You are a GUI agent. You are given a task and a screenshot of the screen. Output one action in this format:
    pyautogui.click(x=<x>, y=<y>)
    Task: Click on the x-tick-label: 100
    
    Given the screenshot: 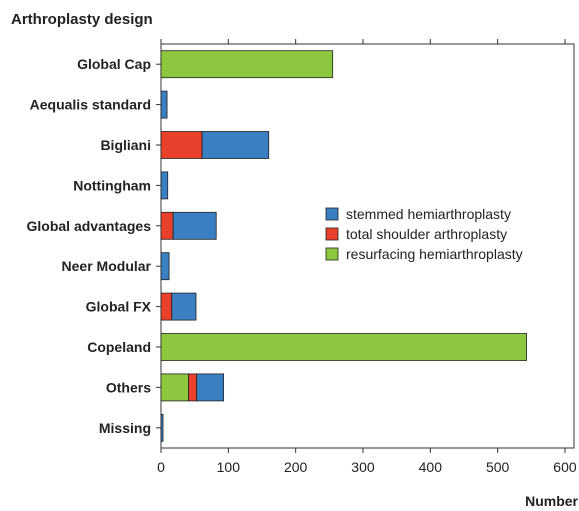 What is the action you would take?
    pyautogui.click(x=229, y=467)
    